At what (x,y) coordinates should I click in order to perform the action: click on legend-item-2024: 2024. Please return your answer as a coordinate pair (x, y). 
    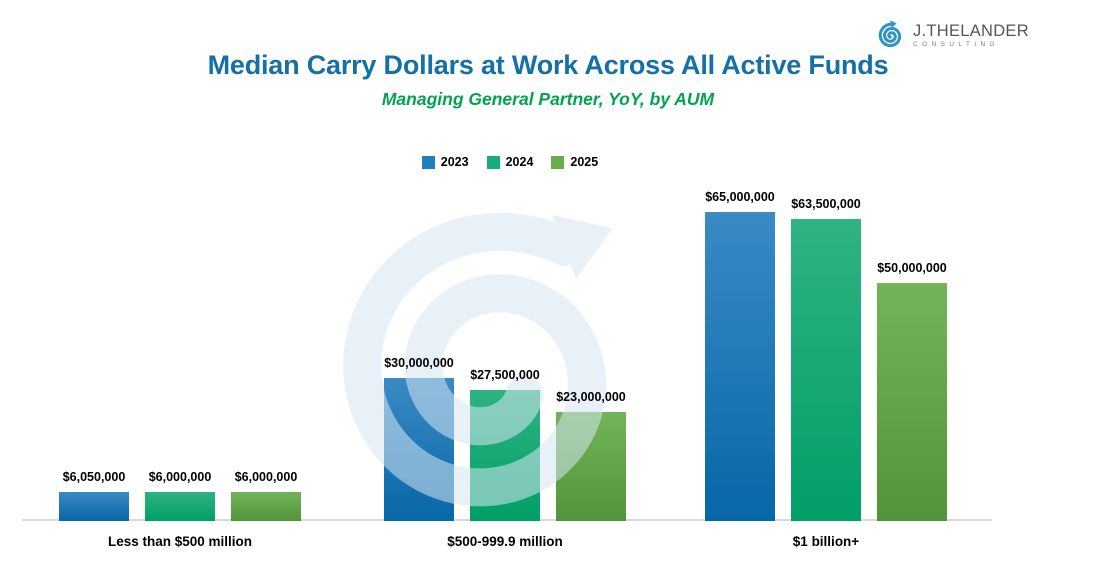
    Looking at the image, I should click on (510, 162).